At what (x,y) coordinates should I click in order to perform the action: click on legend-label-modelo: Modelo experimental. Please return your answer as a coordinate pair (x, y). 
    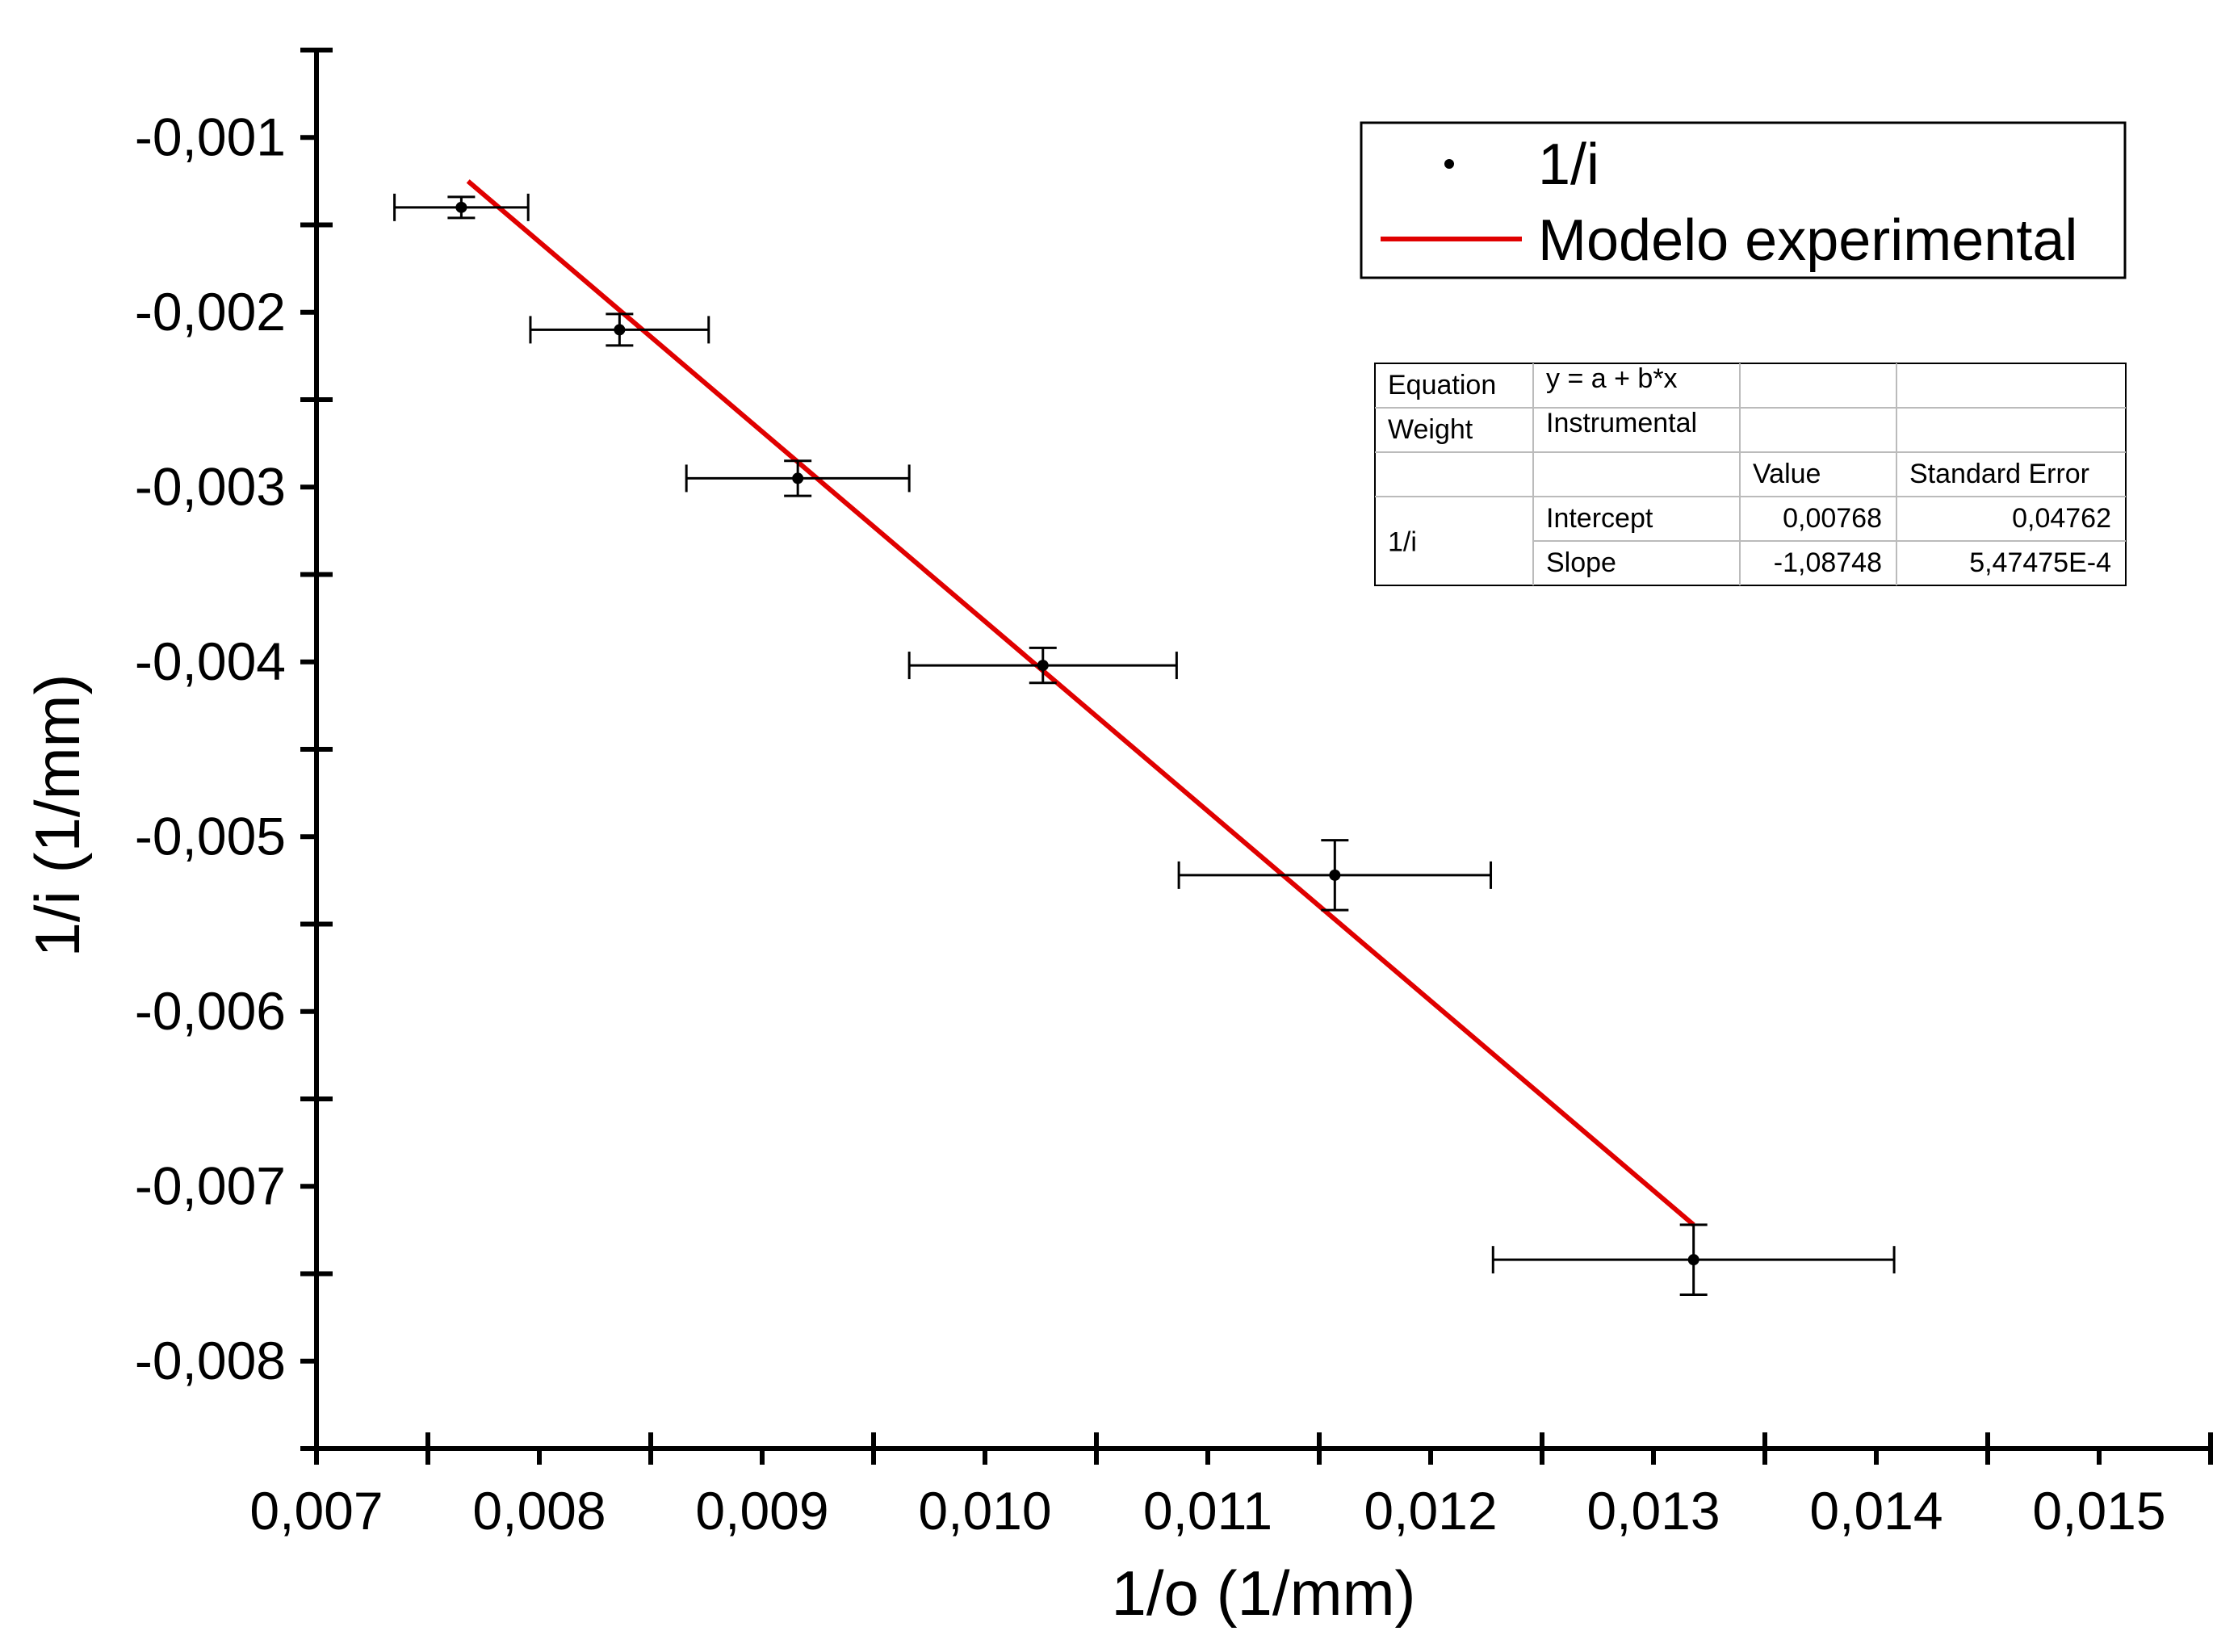
    Looking at the image, I should click on (1807, 240).